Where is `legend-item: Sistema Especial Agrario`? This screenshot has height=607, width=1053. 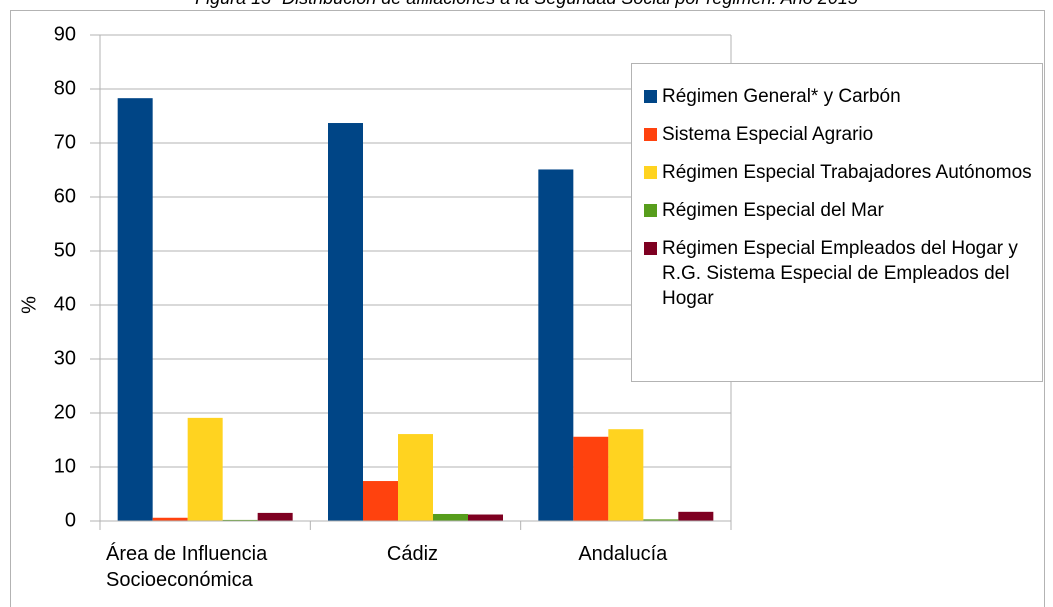 legend-item: Sistema Especial Agrario is located at coordinates (838, 134).